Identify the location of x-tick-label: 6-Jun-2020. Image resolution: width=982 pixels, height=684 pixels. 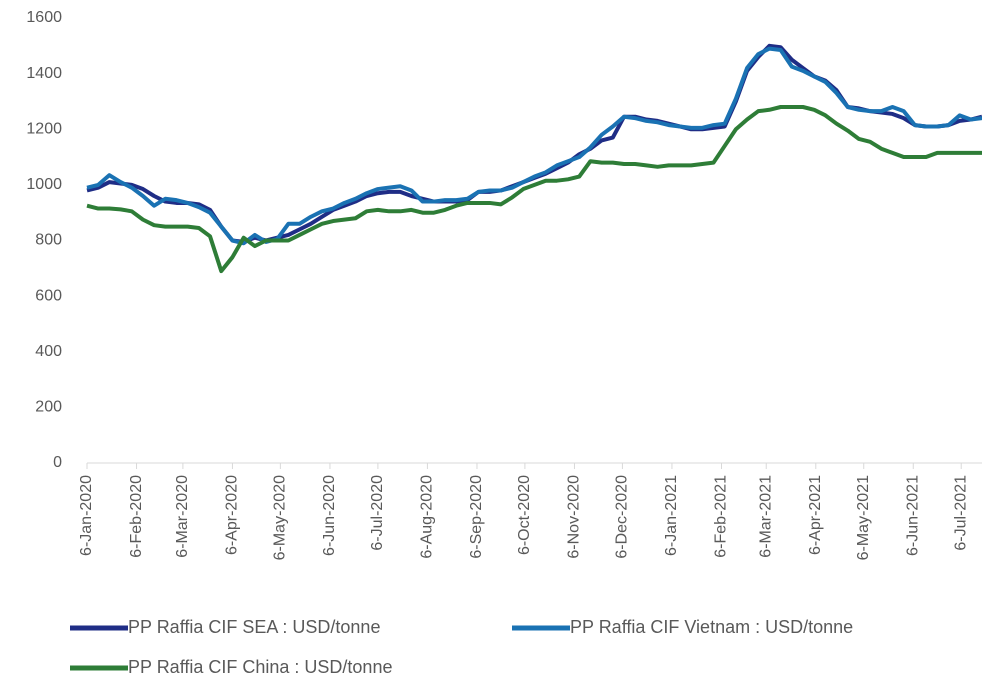
(329, 515).